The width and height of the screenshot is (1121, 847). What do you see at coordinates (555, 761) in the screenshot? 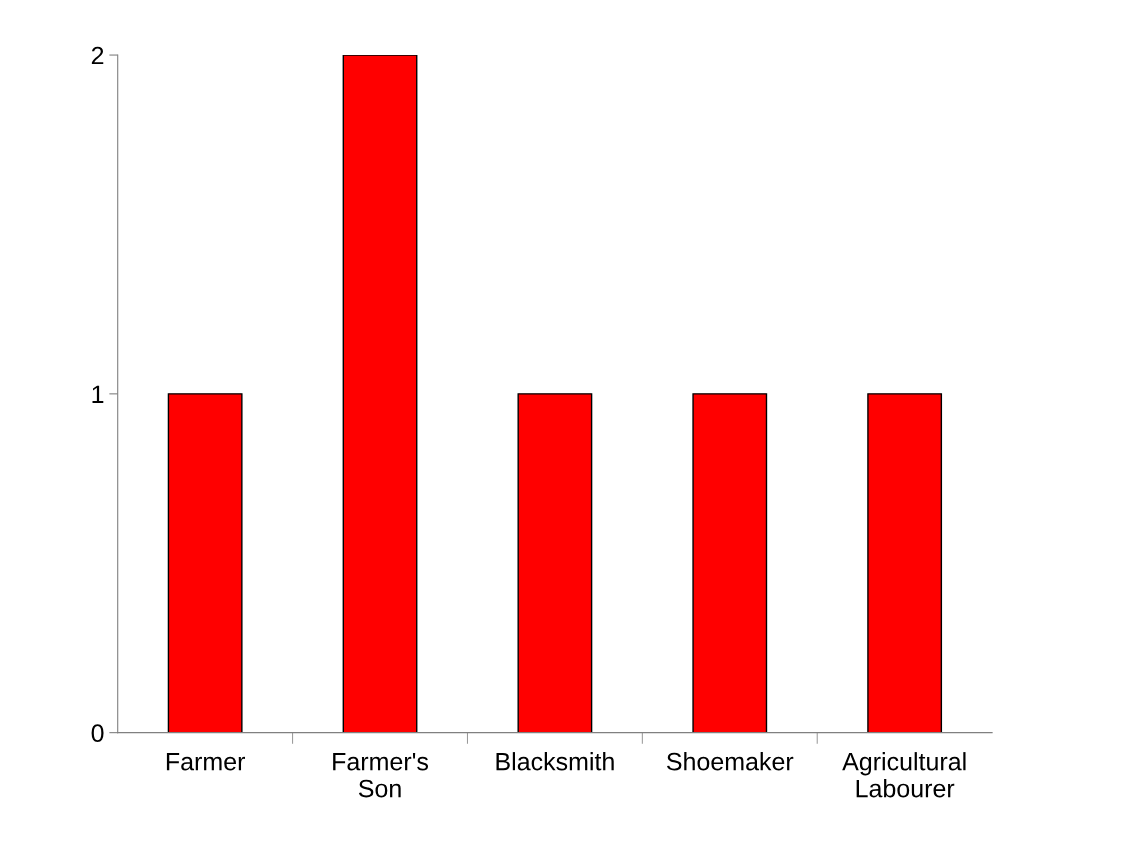
I see `x-tick-label: Blacksmith` at bounding box center [555, 761].